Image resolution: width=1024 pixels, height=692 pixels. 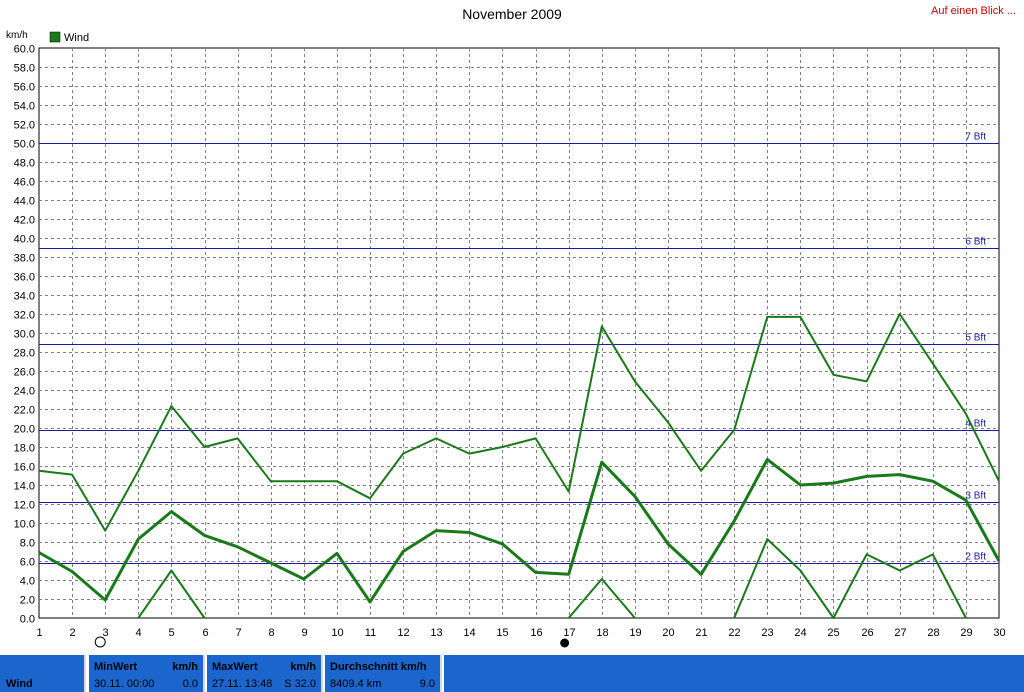 What do you see at coordinates (264, 673) in the screenshot?
I see `max-cell: MaxWert km/h 27.11. 13:48 S 32.0` at bounding box center [264, 673].